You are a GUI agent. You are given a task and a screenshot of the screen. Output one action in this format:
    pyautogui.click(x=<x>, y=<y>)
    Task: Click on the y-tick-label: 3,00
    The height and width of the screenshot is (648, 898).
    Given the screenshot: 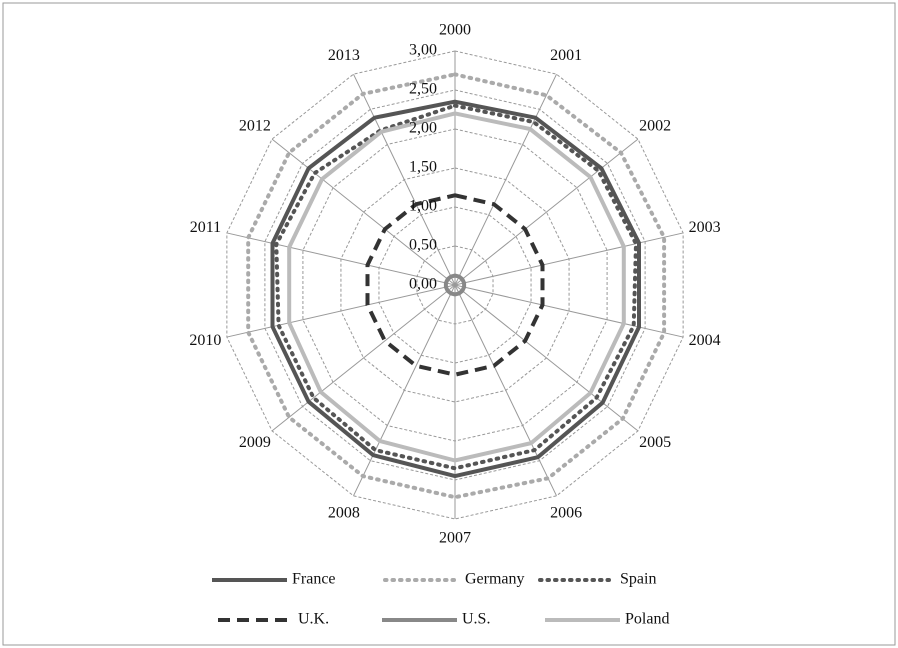 What is the action you would take?
    pyautogui.click(x=423, y=50)
    